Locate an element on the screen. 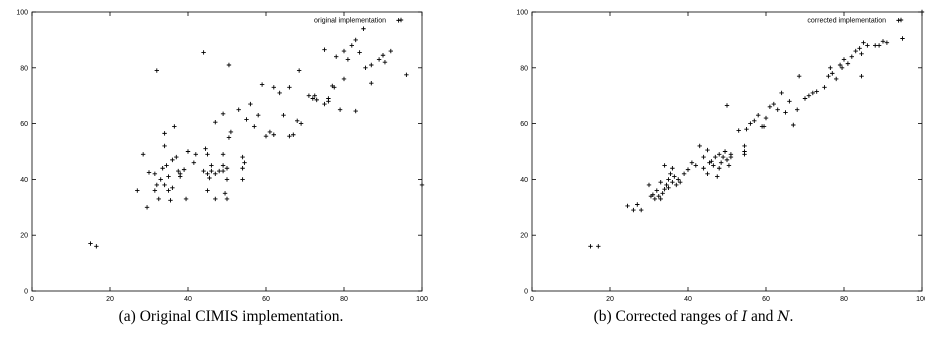 The image size is (925, 349). legend-marker-b is located at coordinates (901, 20).